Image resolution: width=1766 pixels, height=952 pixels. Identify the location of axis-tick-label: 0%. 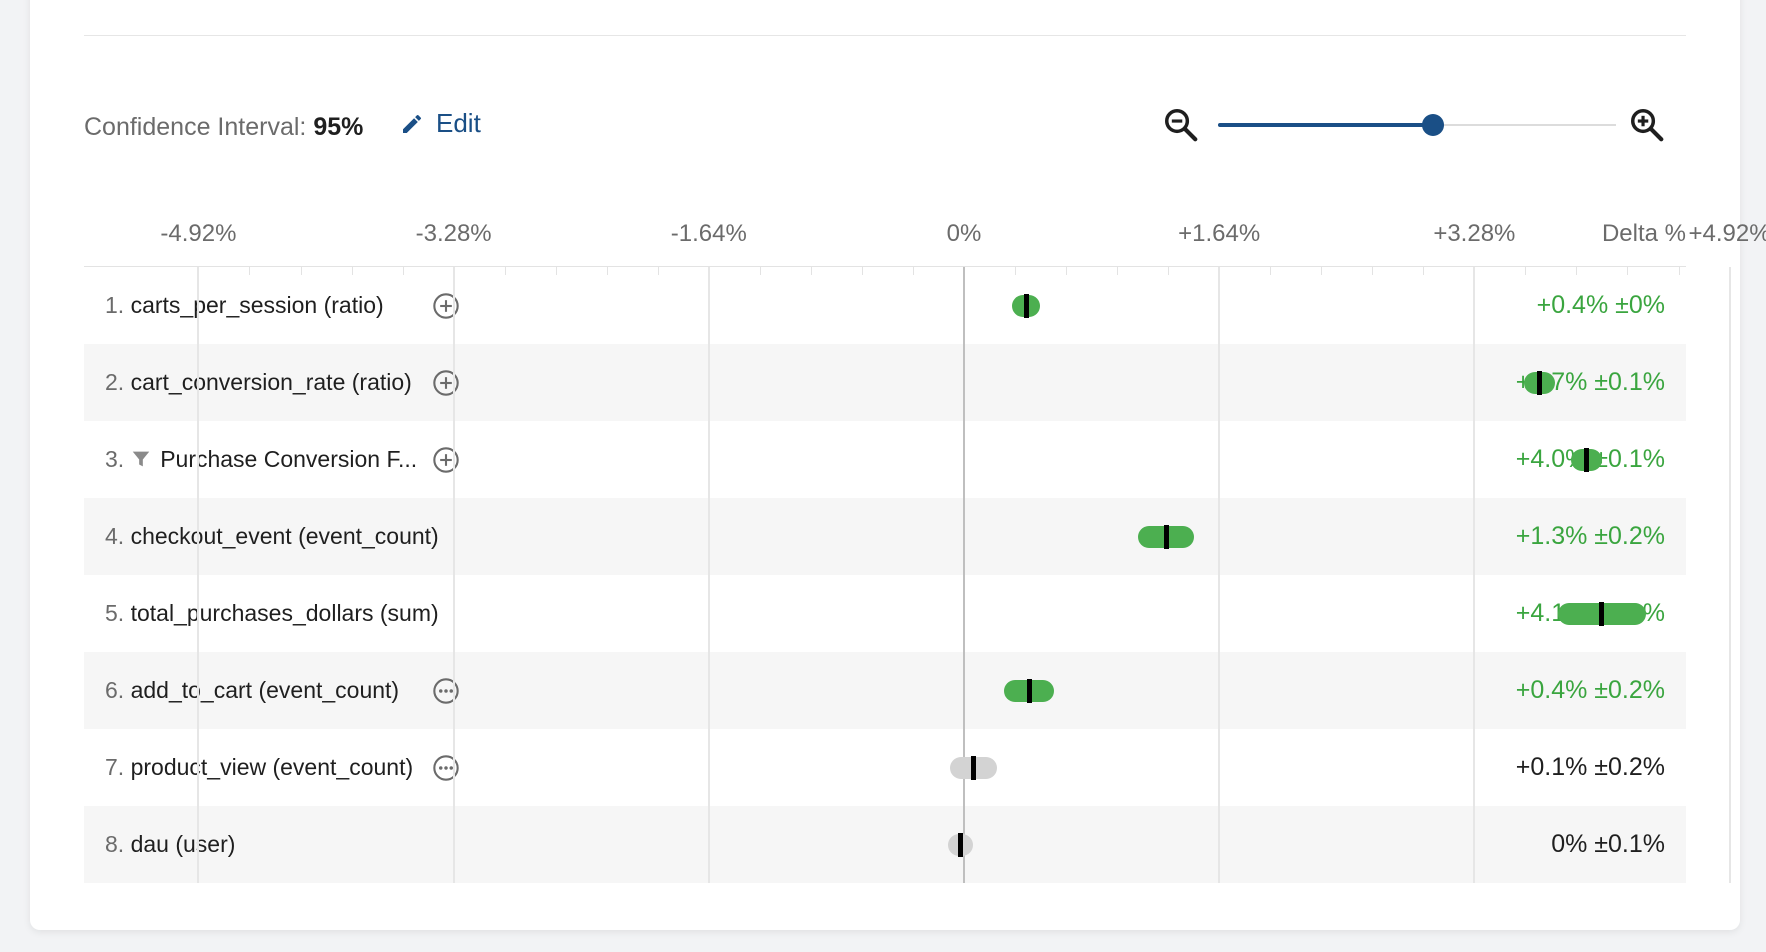
(964, 233).